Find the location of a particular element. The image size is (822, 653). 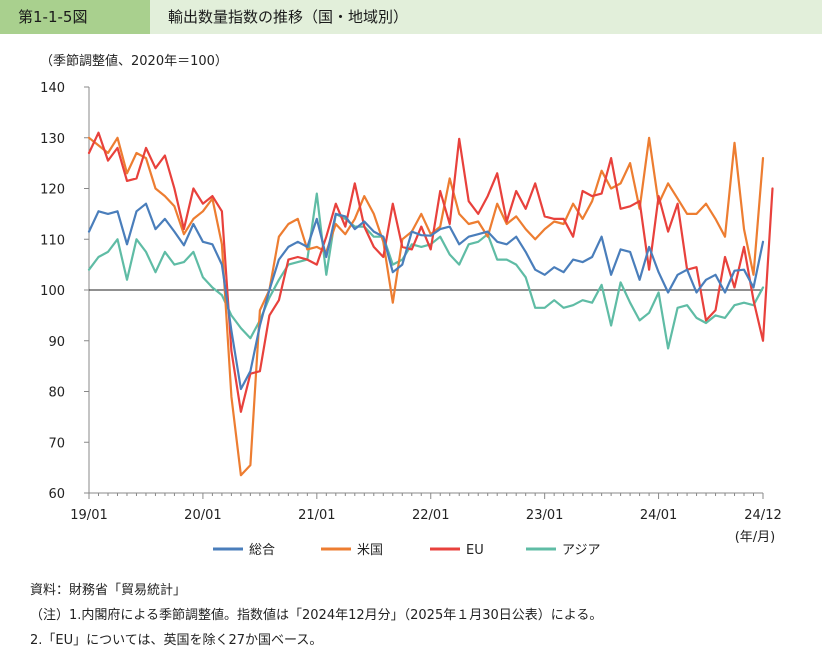

y-tick-label: 110 is located at coordinates (52, 240).